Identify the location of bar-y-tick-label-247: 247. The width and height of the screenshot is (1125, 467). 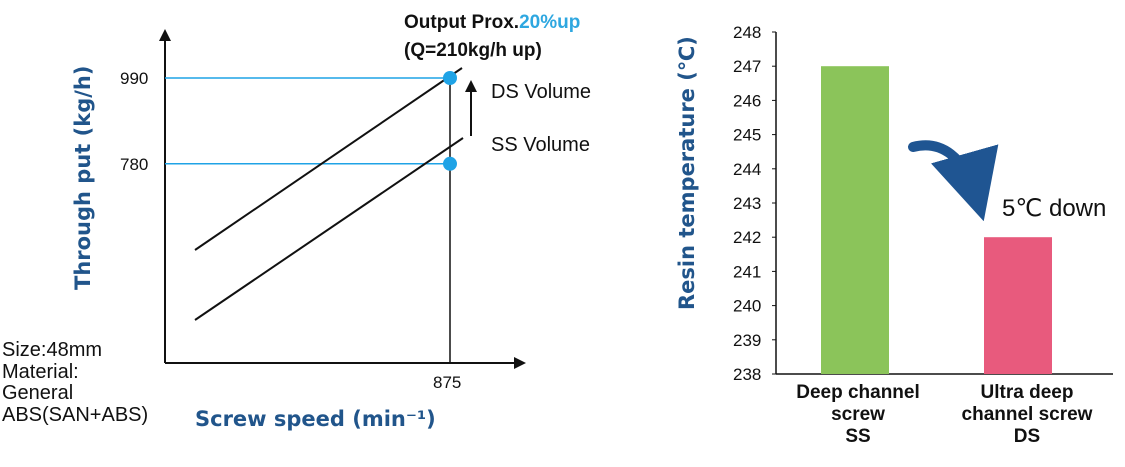
(747, 66).